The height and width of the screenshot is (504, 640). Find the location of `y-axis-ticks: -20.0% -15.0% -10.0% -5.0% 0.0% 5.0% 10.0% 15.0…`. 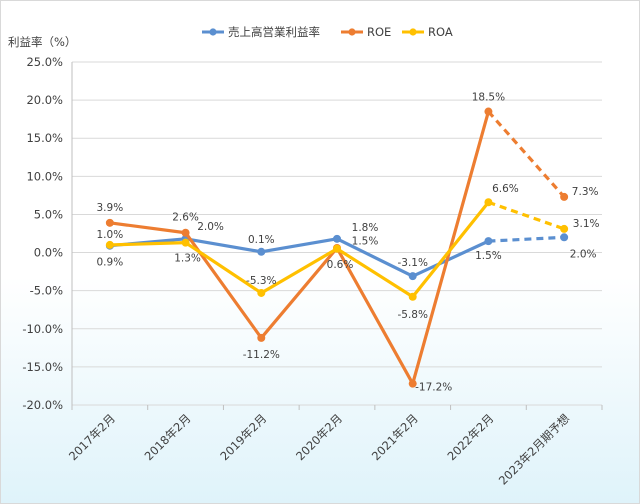

y-axis-ticks: -20.0% -15.0% -10.0% -5.0% 0.0% 5.0% 10.0% 15.0… is located at coordinates (42, 233).